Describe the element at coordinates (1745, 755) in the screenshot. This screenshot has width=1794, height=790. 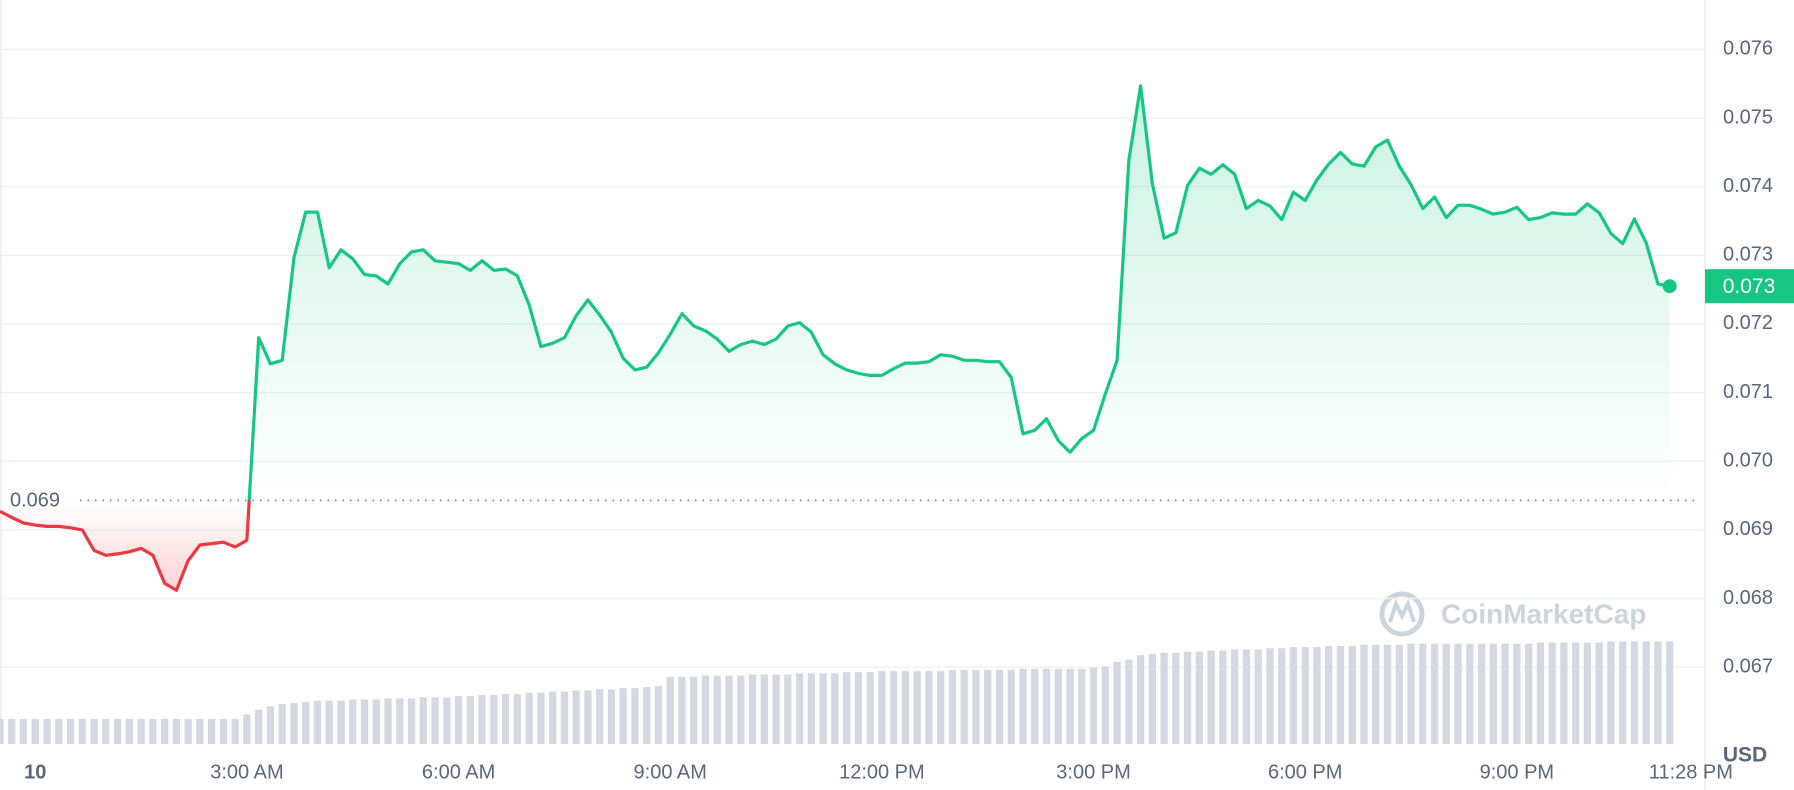
I see `currency-label: USD` at that location.